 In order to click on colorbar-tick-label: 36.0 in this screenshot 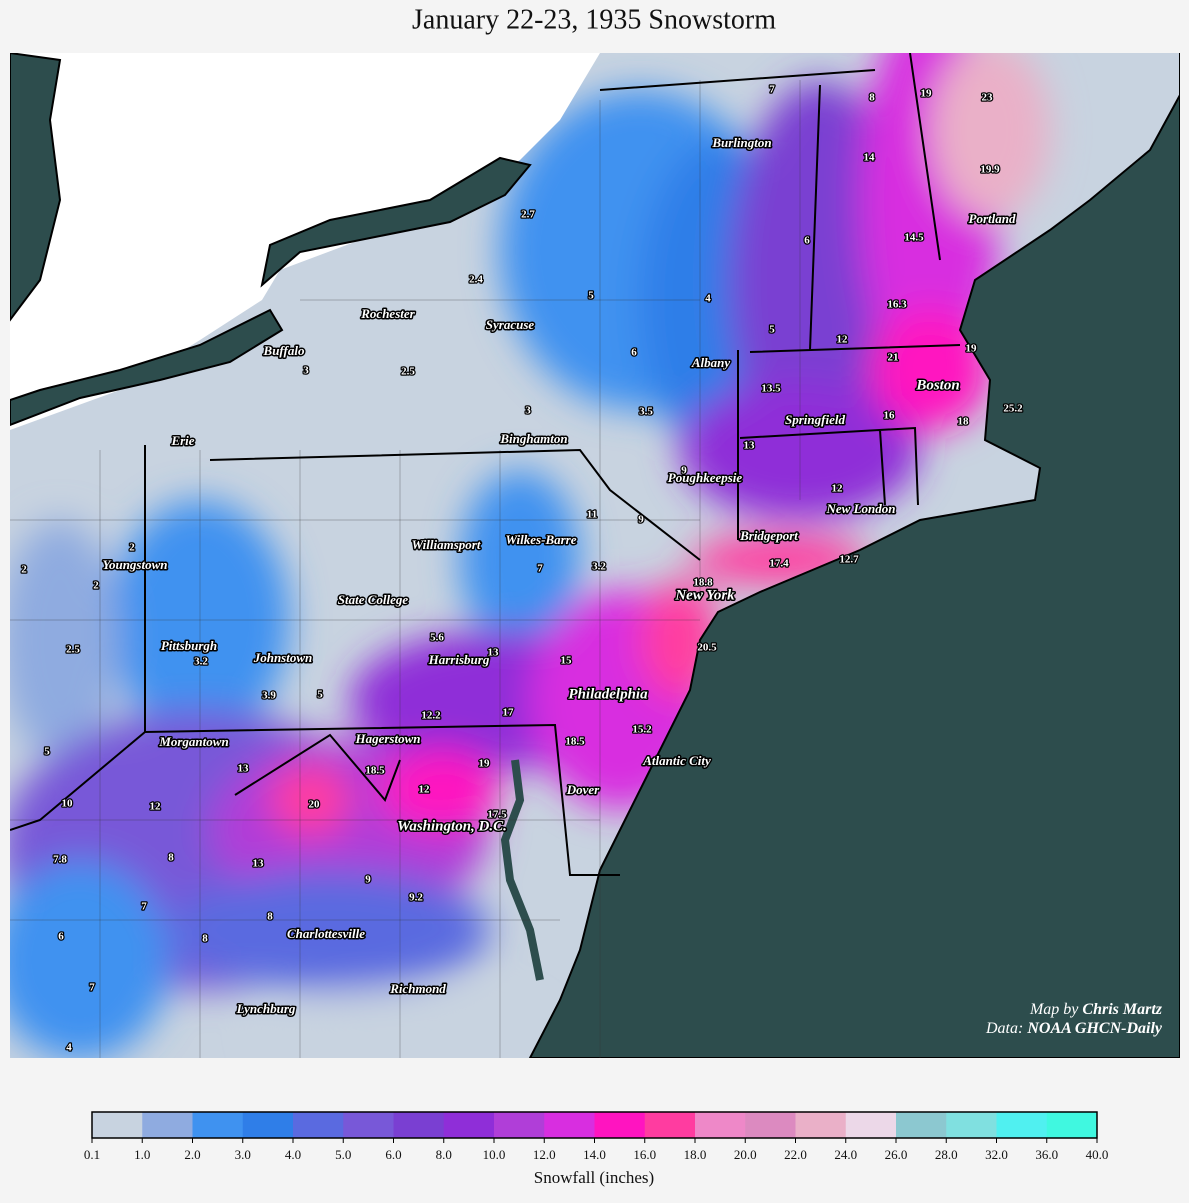, I will do `click(1046, 1154)`.